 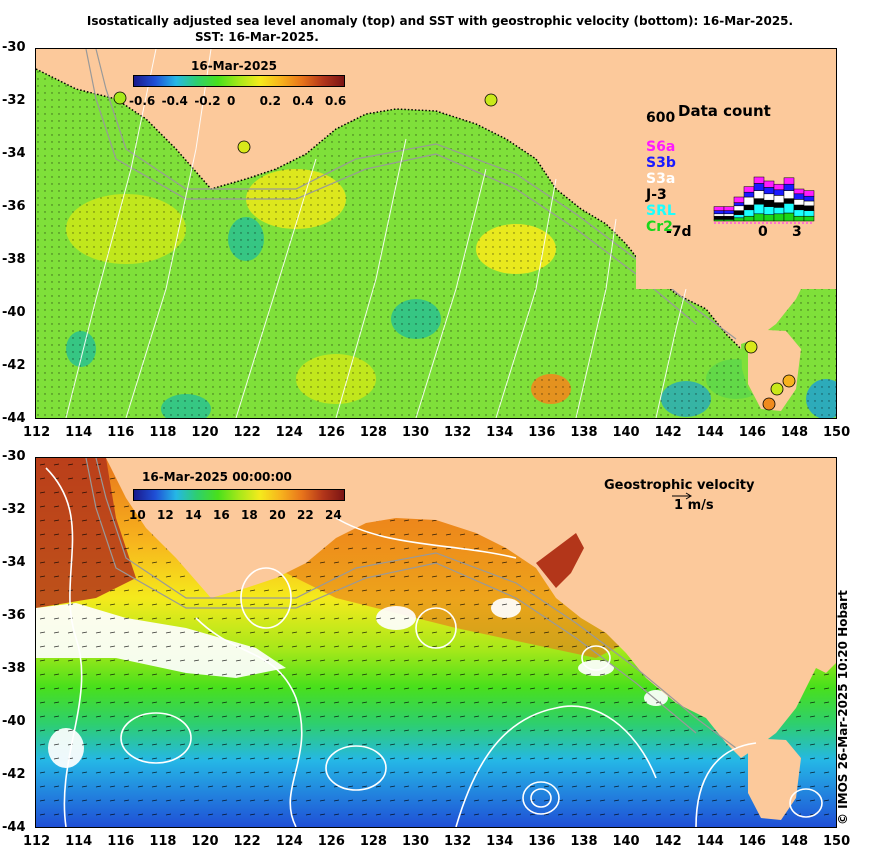 I want to click on bottom-lon-tick: 136, so click(x=542, y=841).